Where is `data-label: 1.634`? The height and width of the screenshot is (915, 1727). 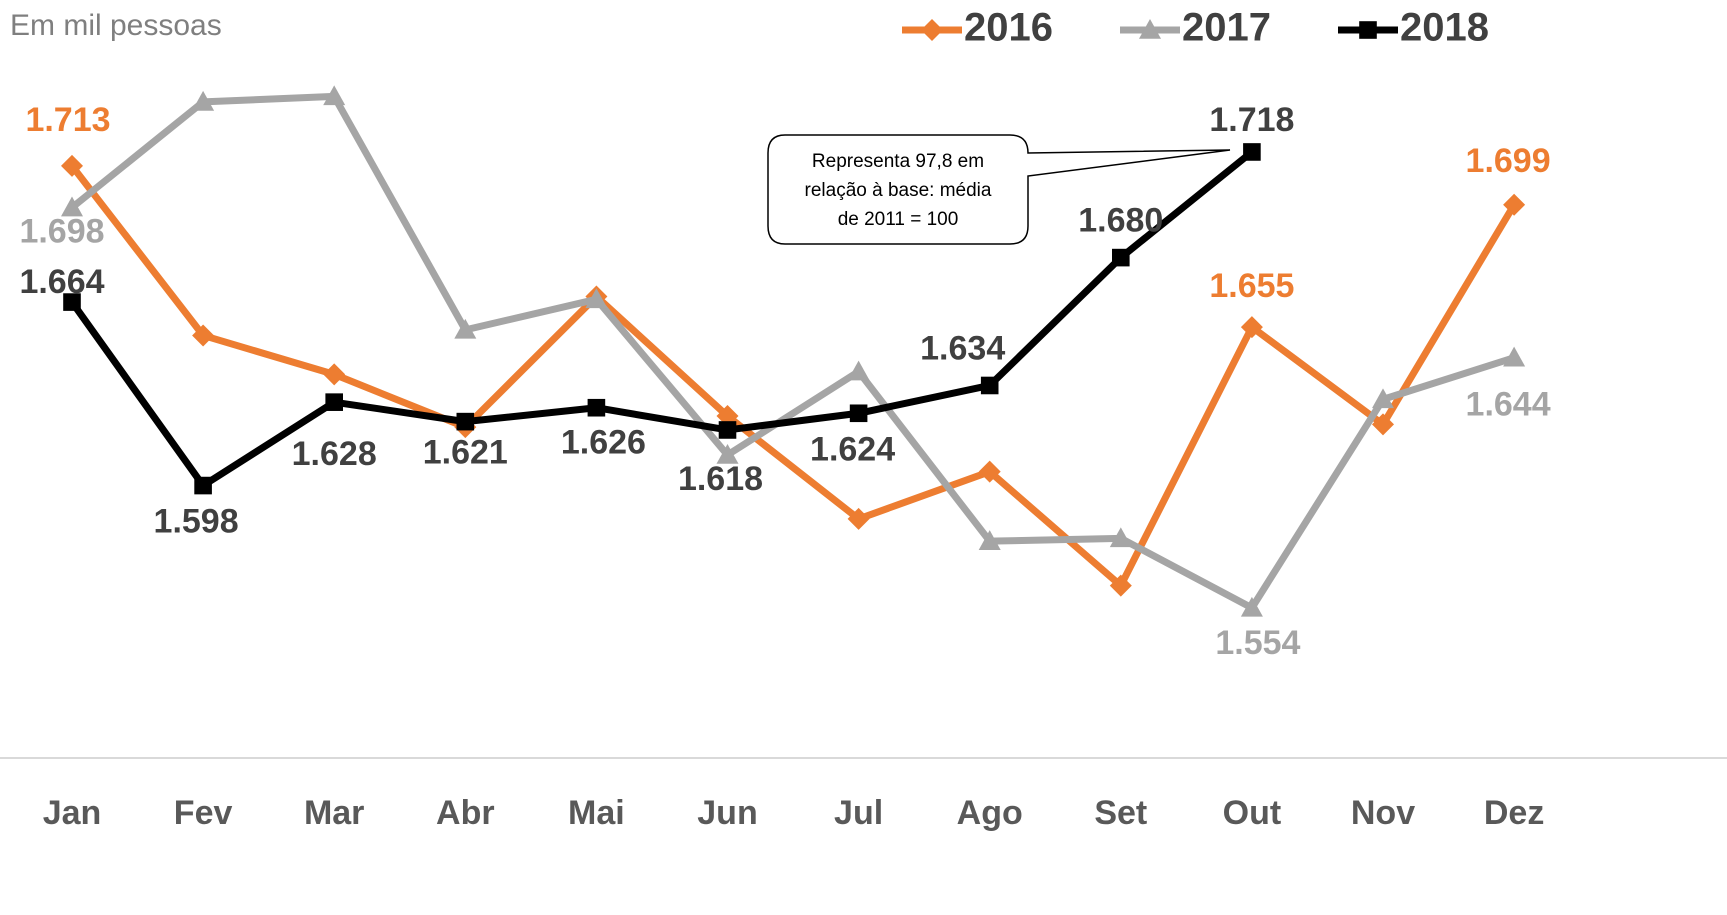
data-label: 1.634 is located at coordinates (962, 348).